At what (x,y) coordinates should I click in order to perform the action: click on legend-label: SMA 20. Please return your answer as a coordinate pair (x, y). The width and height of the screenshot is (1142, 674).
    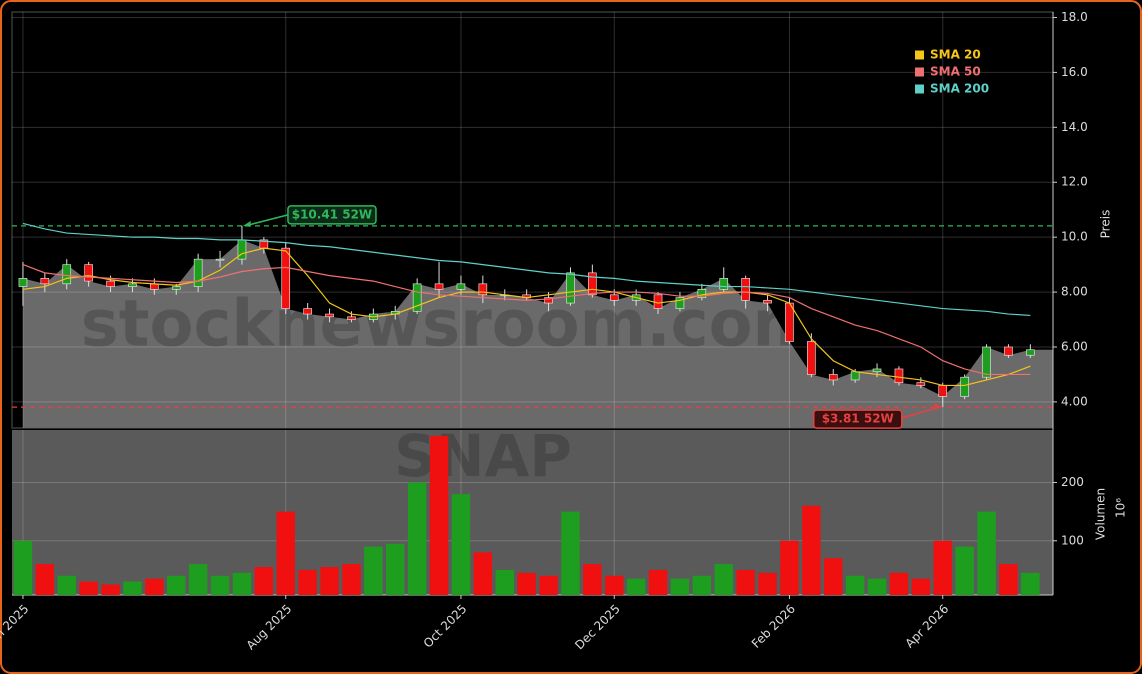
    Looking at the image, I should click on (955, 55).